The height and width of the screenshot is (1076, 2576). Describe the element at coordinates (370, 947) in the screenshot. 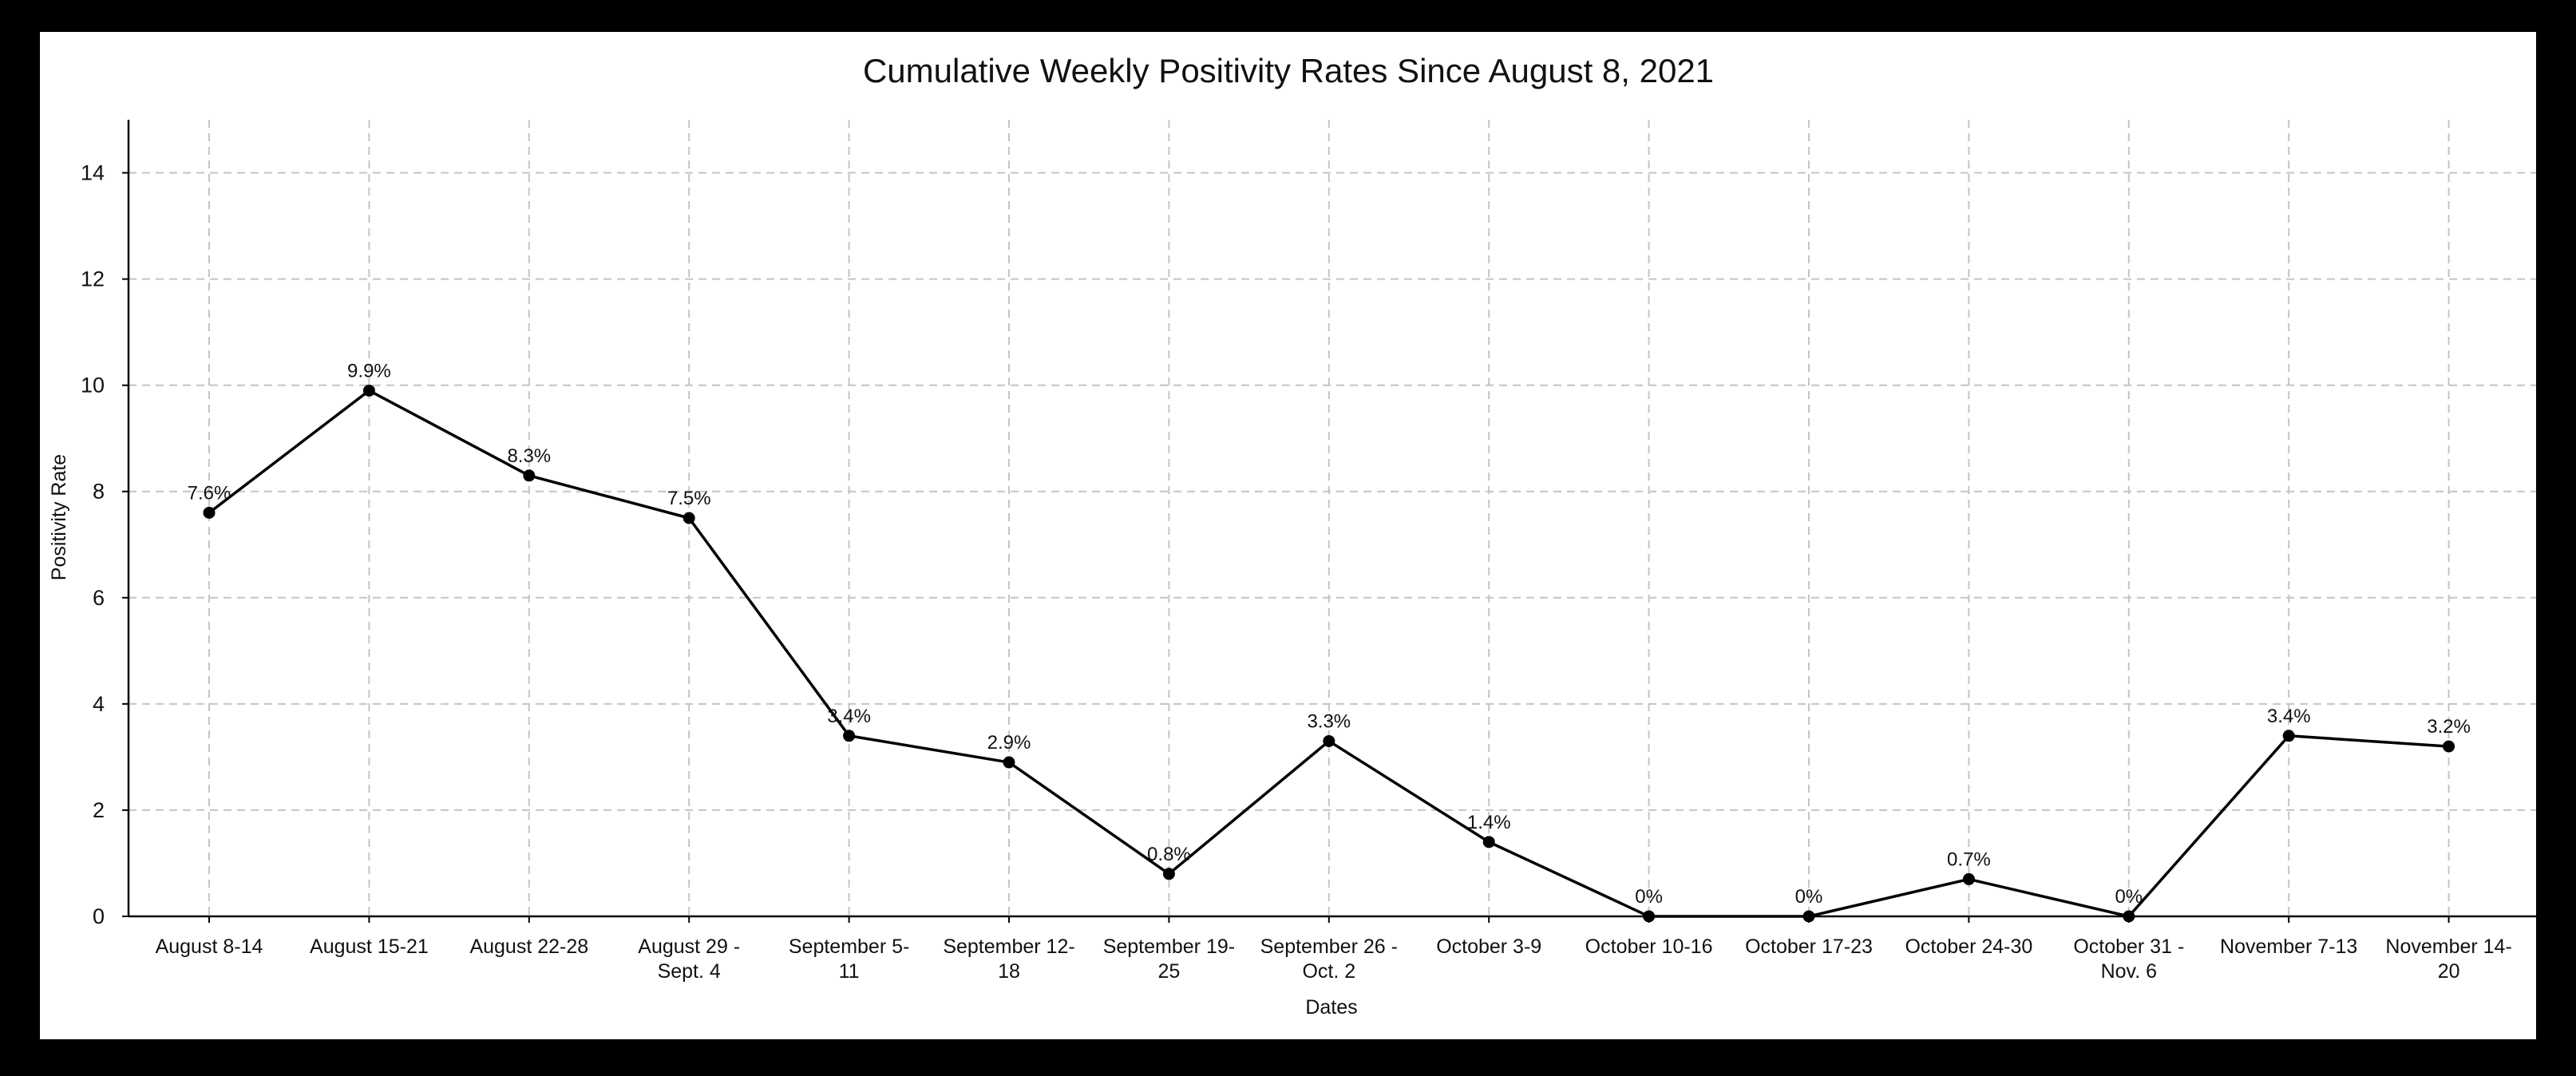

I see `x-tick-label: August 15-21` at that location.